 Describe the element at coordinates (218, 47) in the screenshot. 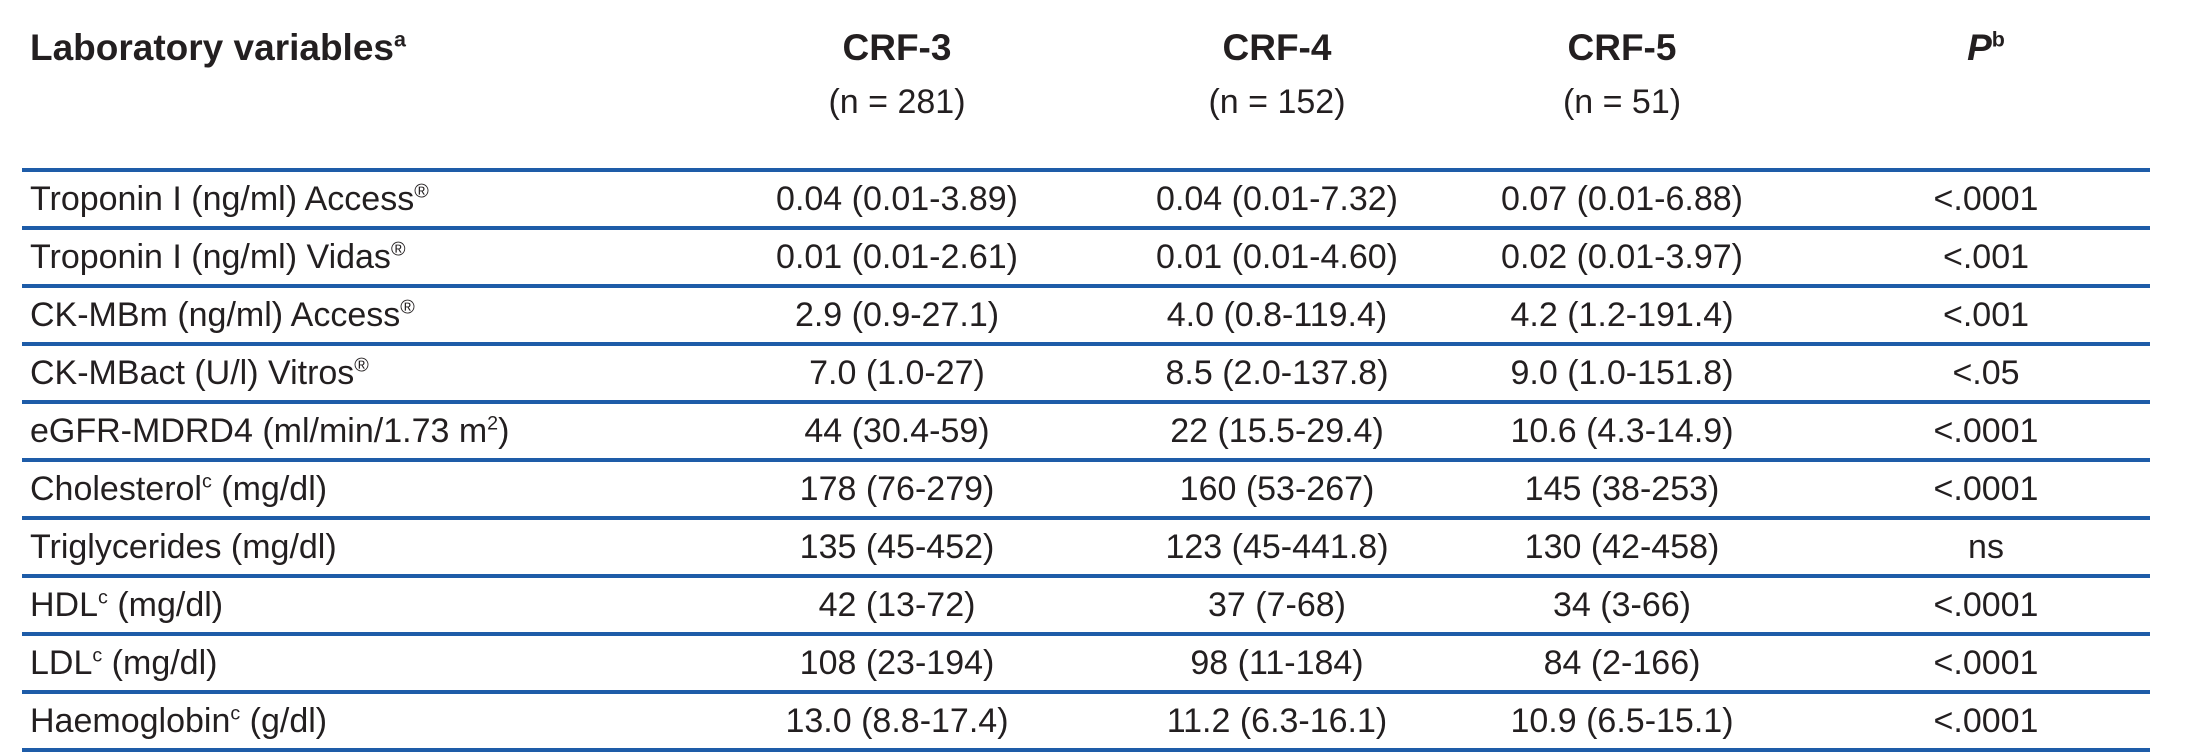

I see `table-title: Laboratory variablesa` at that location.